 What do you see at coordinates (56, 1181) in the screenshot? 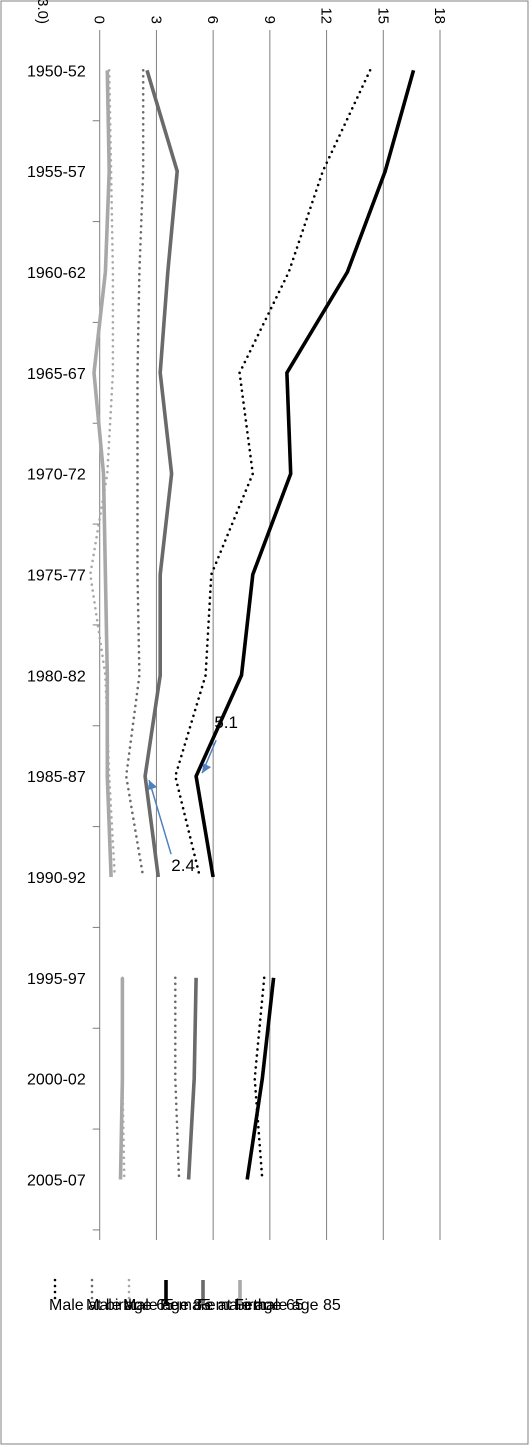
I see `x-tick-label: 2005-07` at bounding box center [56, 1181].